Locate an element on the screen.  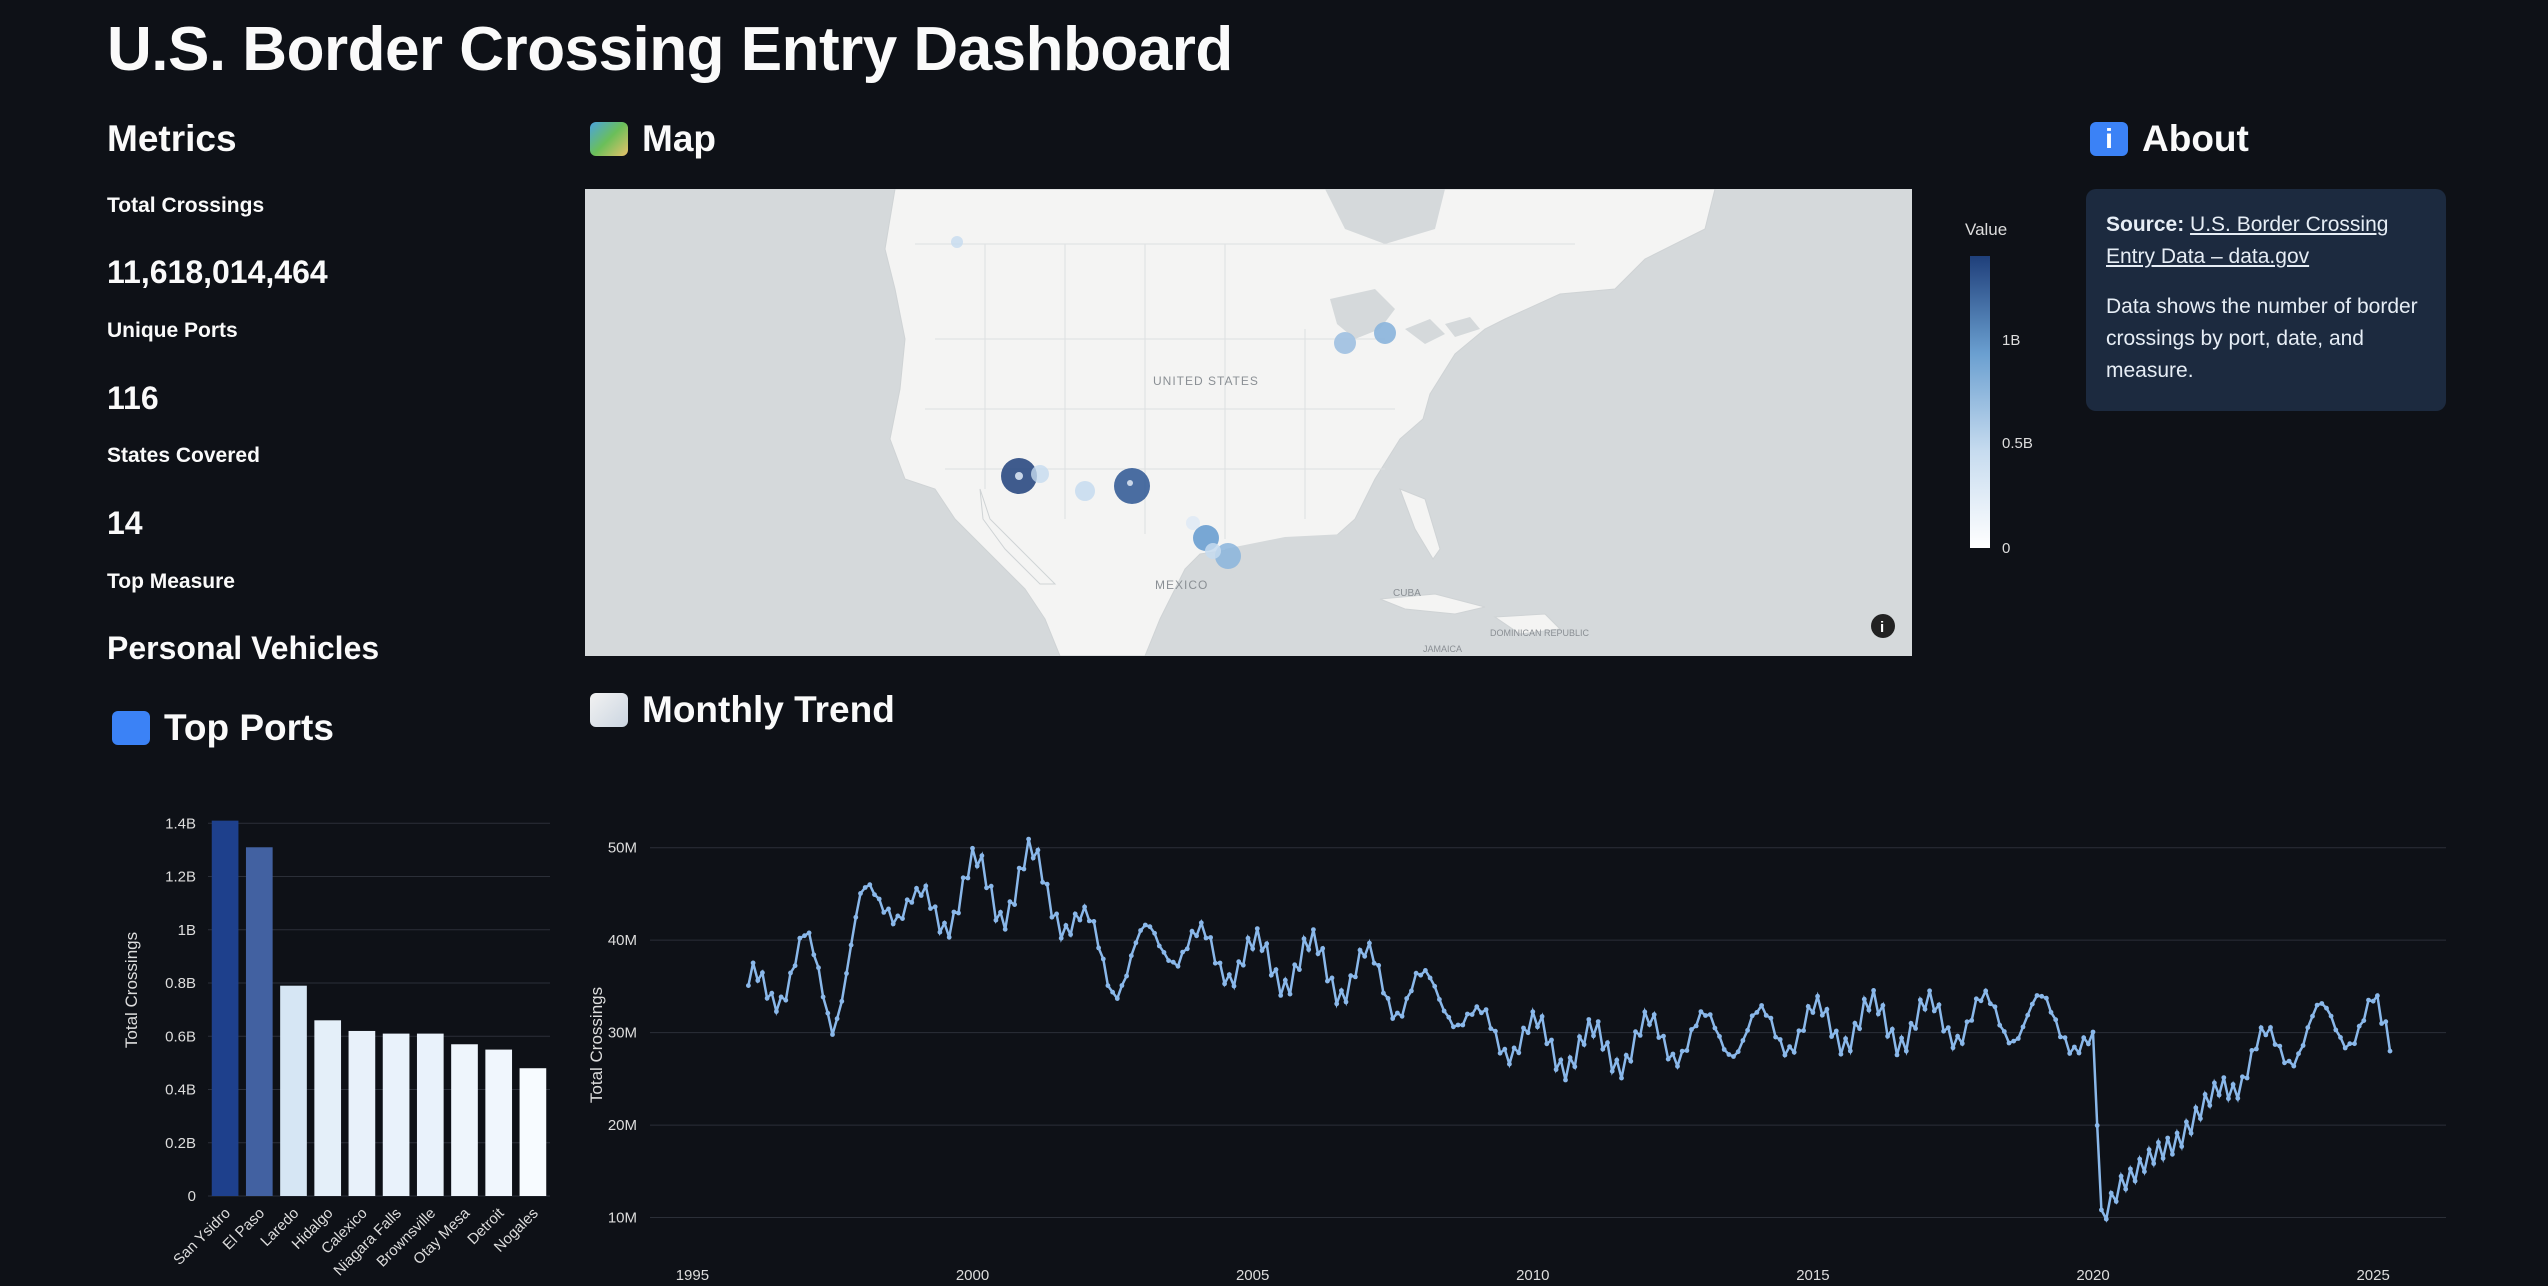
marker-hidalgo is located at coordinates (1228, 556).